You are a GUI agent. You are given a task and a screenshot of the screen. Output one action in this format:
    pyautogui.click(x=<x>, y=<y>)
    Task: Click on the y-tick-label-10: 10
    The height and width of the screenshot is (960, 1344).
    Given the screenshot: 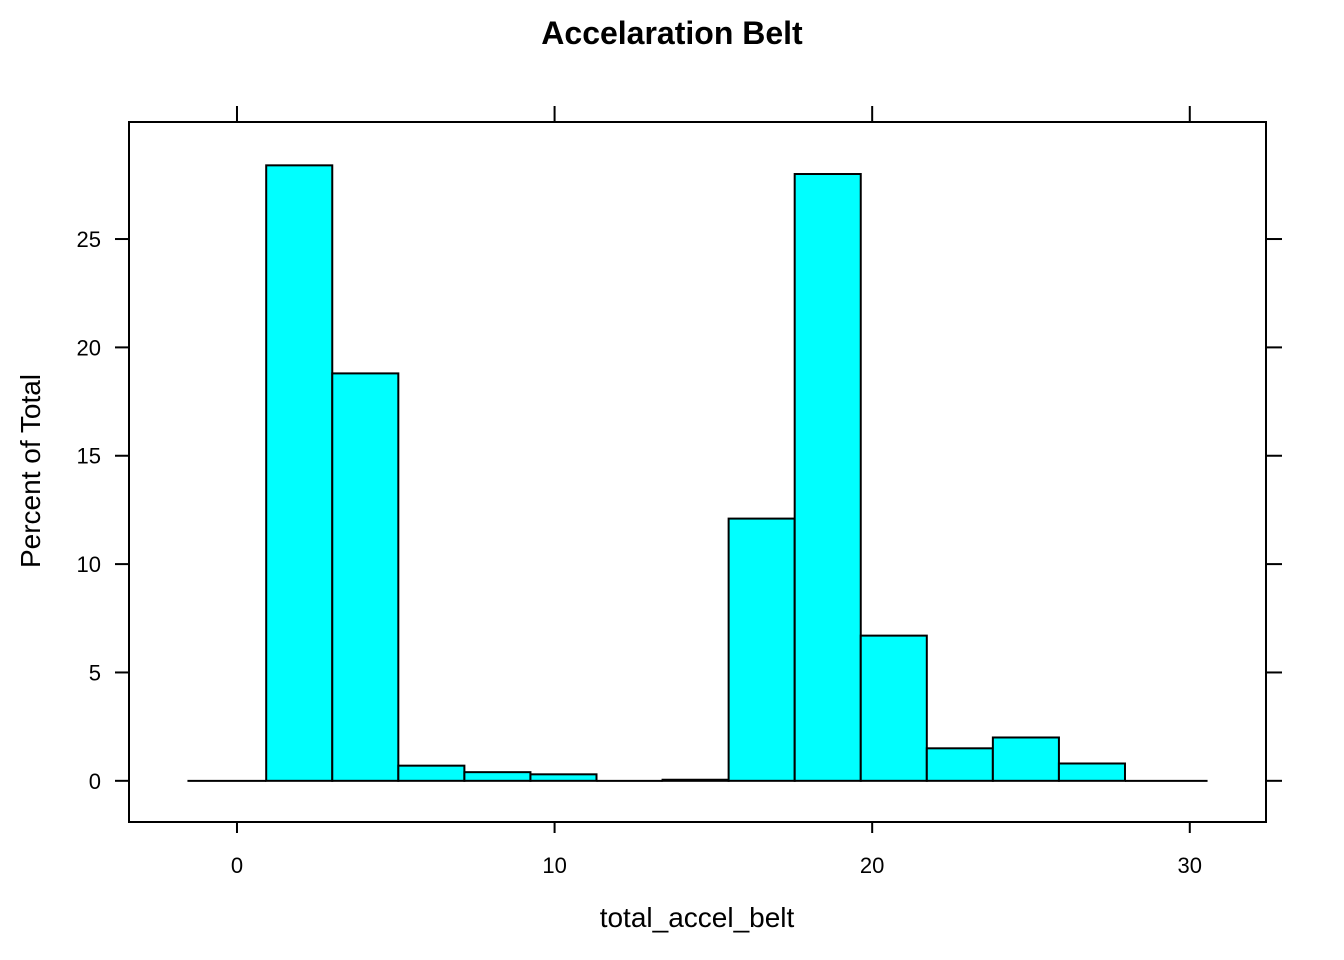 What is the action you would take?
    pyautogui.click(x=89, y=564)
    